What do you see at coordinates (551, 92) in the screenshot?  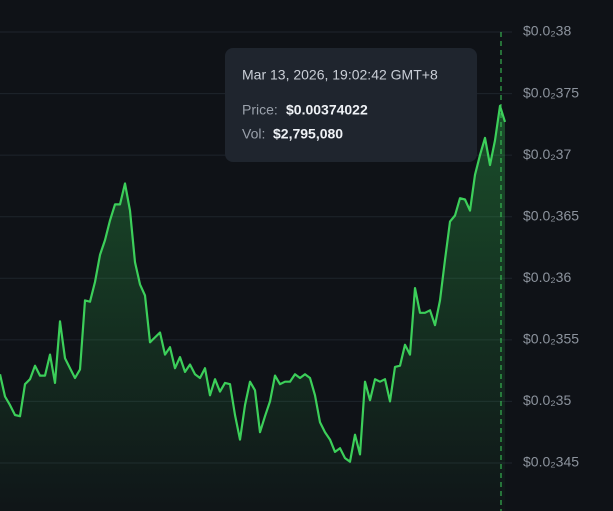 I see `y-tick-label: $0.0₂375` at bounding box center [551, 92].